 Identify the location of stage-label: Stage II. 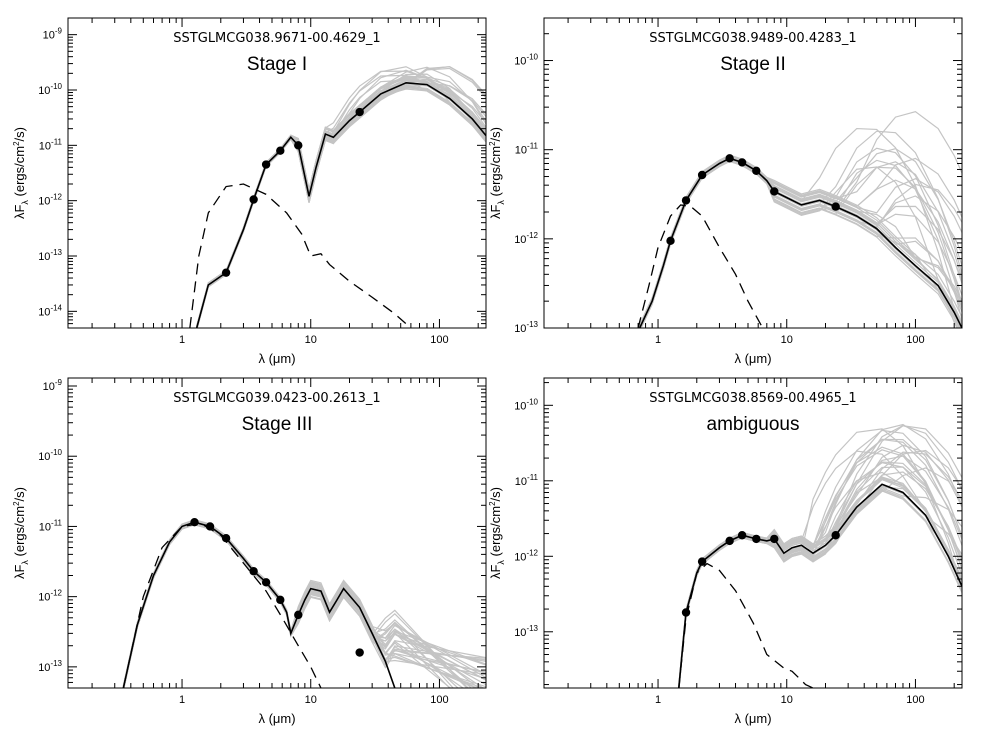
(753, 64).